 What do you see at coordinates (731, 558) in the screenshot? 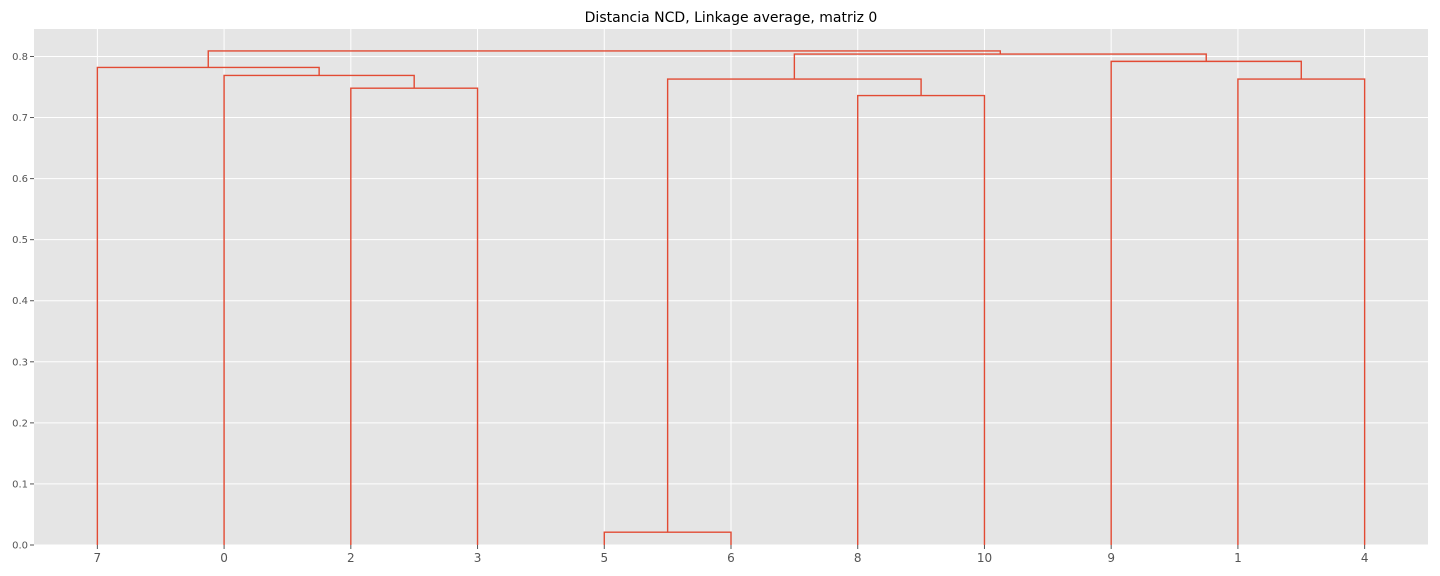
I see `leaf-label: 6` at bounding box center [731, 558].